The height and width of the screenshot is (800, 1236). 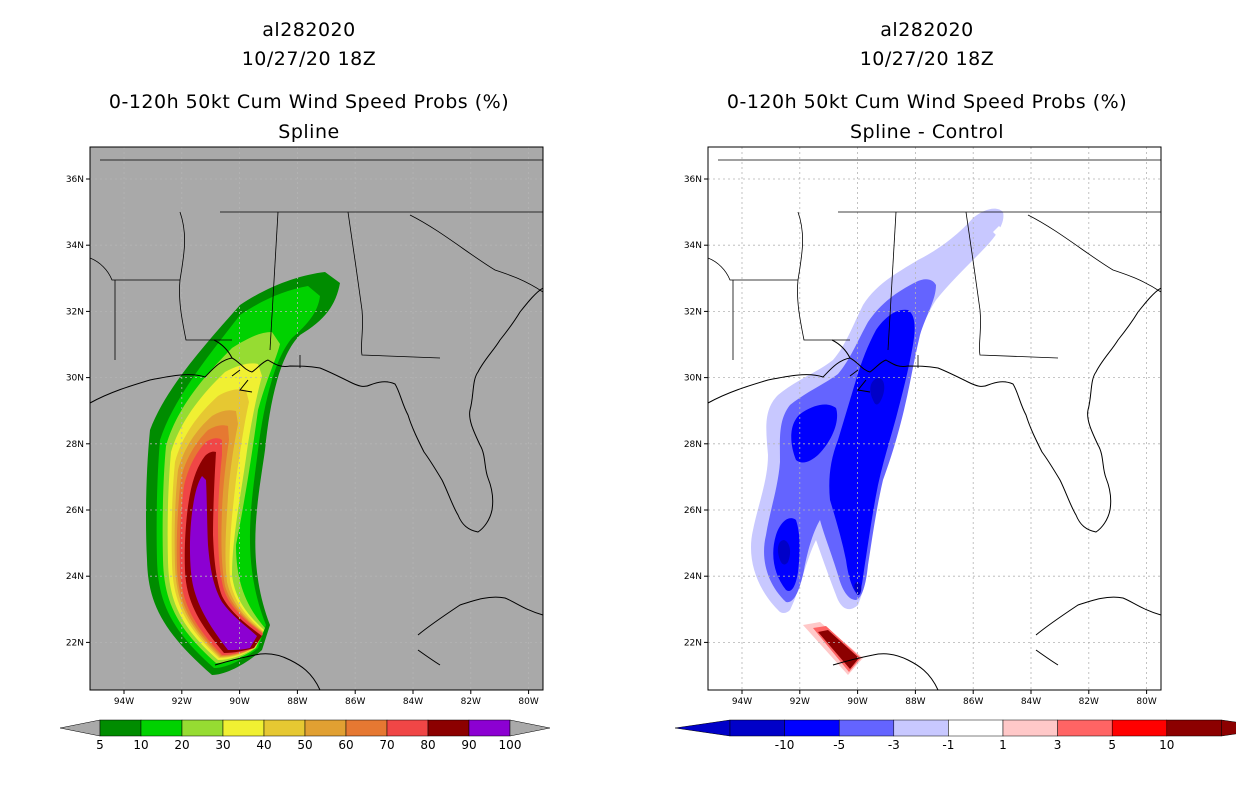 I want to click on colorbar-label: 70, so click(x=386, y=745).